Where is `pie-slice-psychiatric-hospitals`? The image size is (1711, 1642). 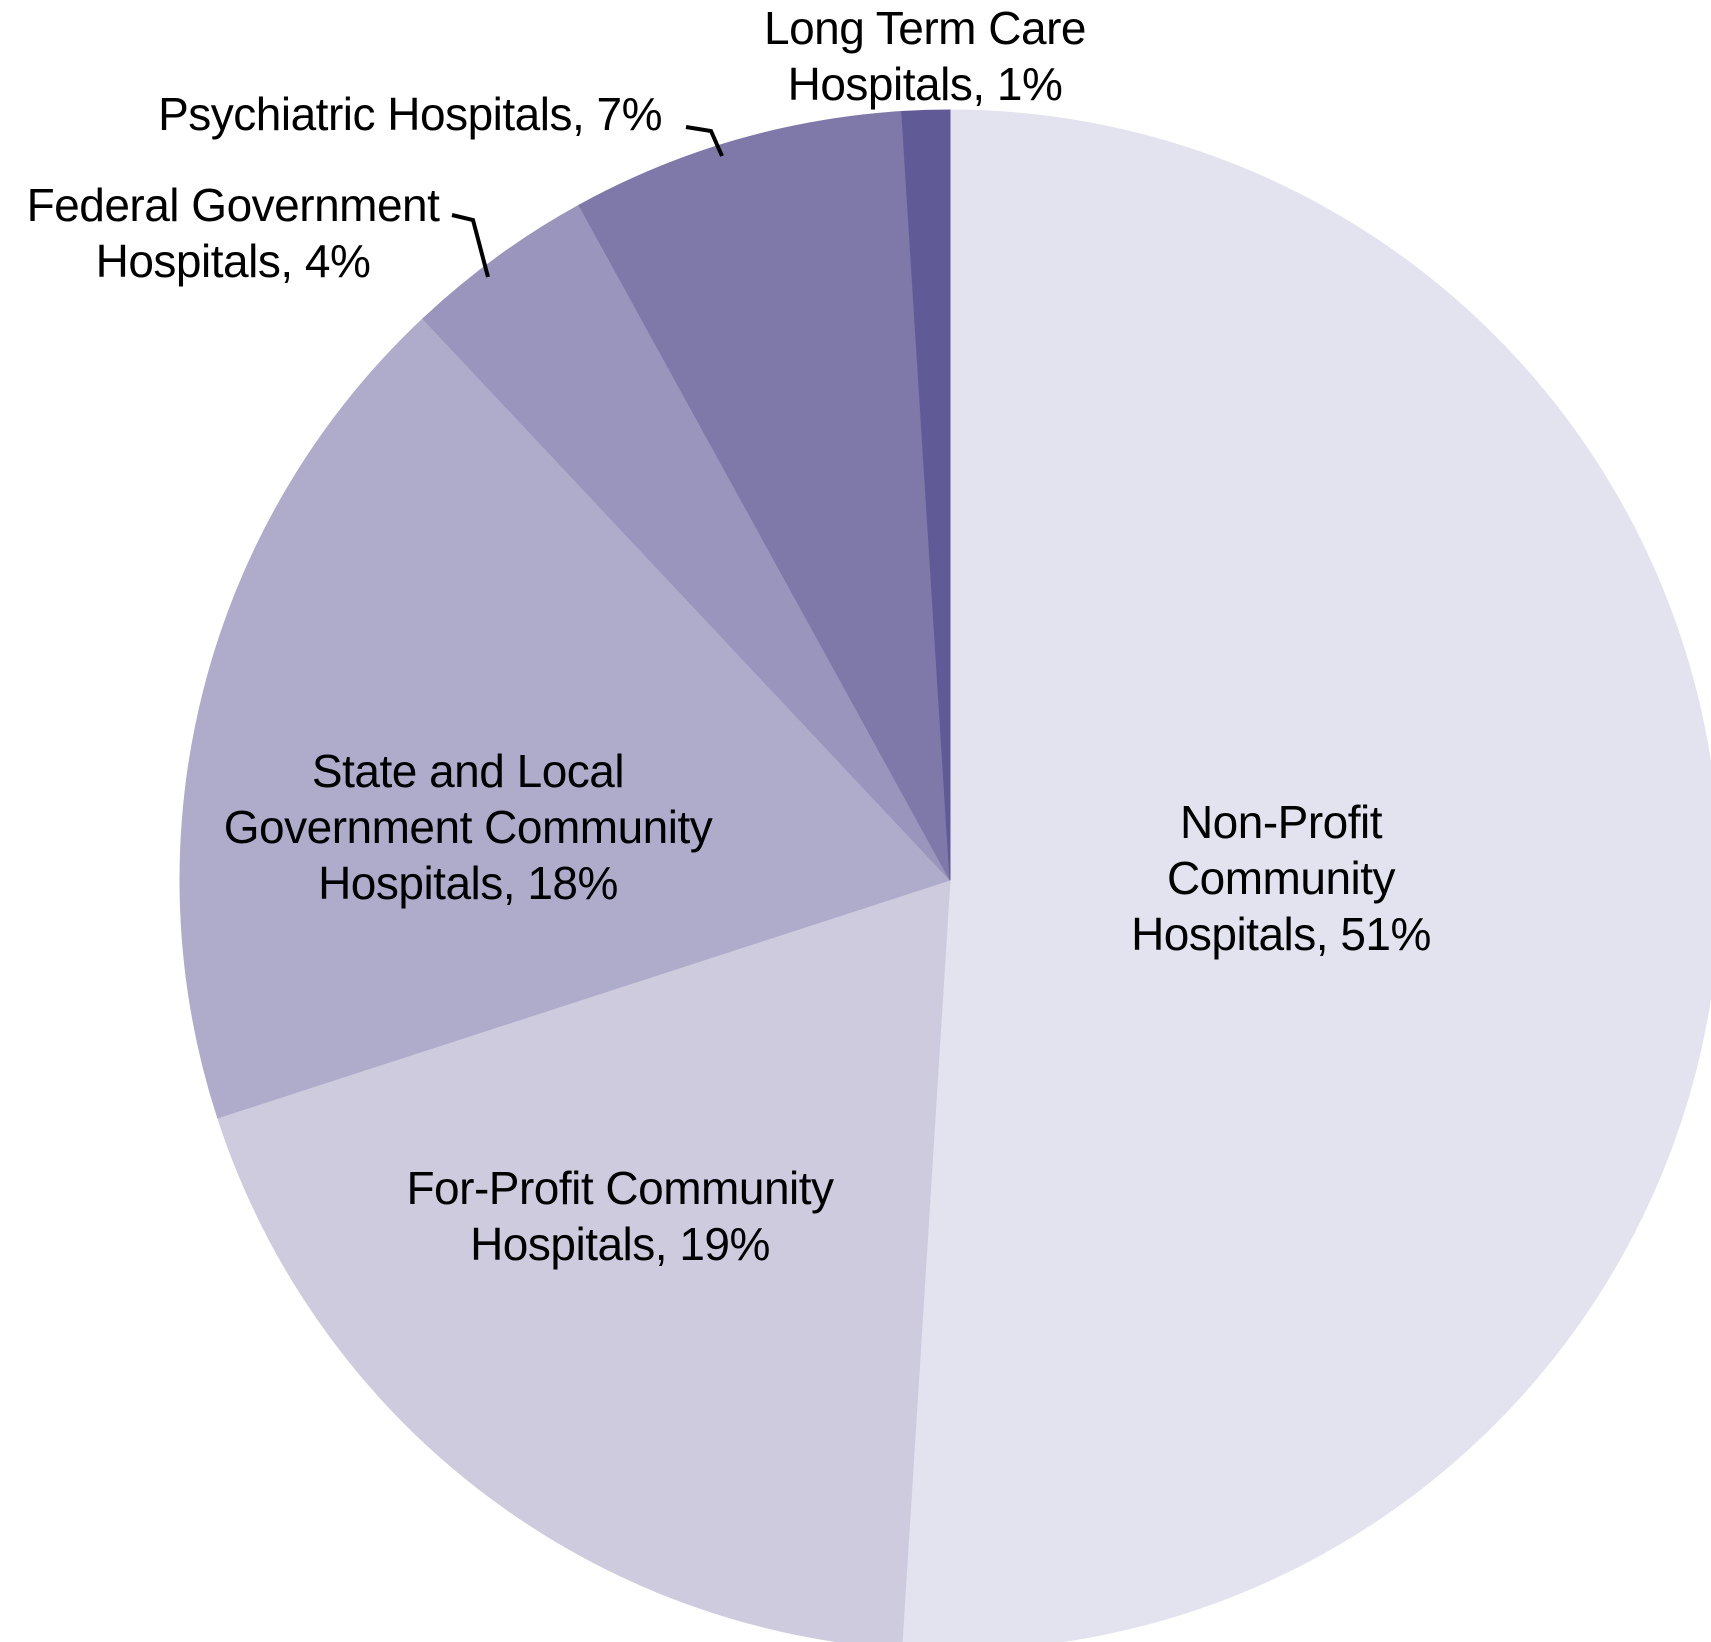
pie-slice-psychiatric-hospitals is located at coordinates (764, 495).